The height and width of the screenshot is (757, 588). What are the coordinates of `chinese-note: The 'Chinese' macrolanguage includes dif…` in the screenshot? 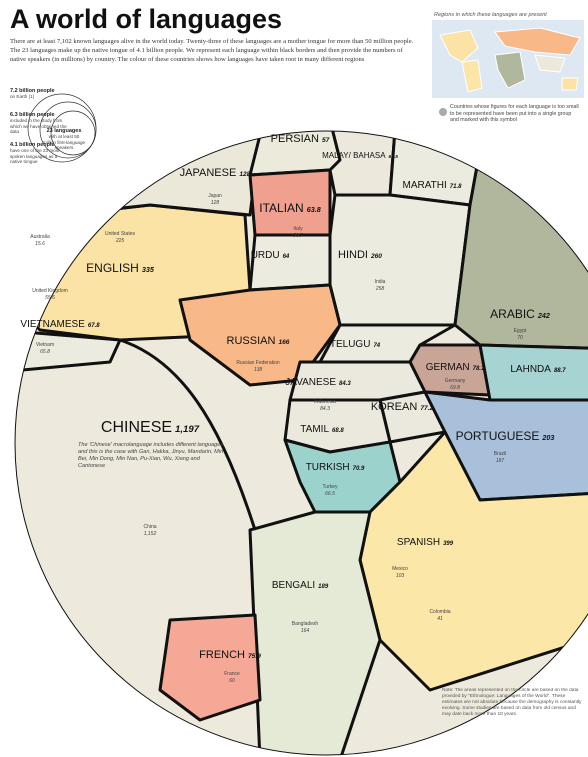 It's located at (151, 455).